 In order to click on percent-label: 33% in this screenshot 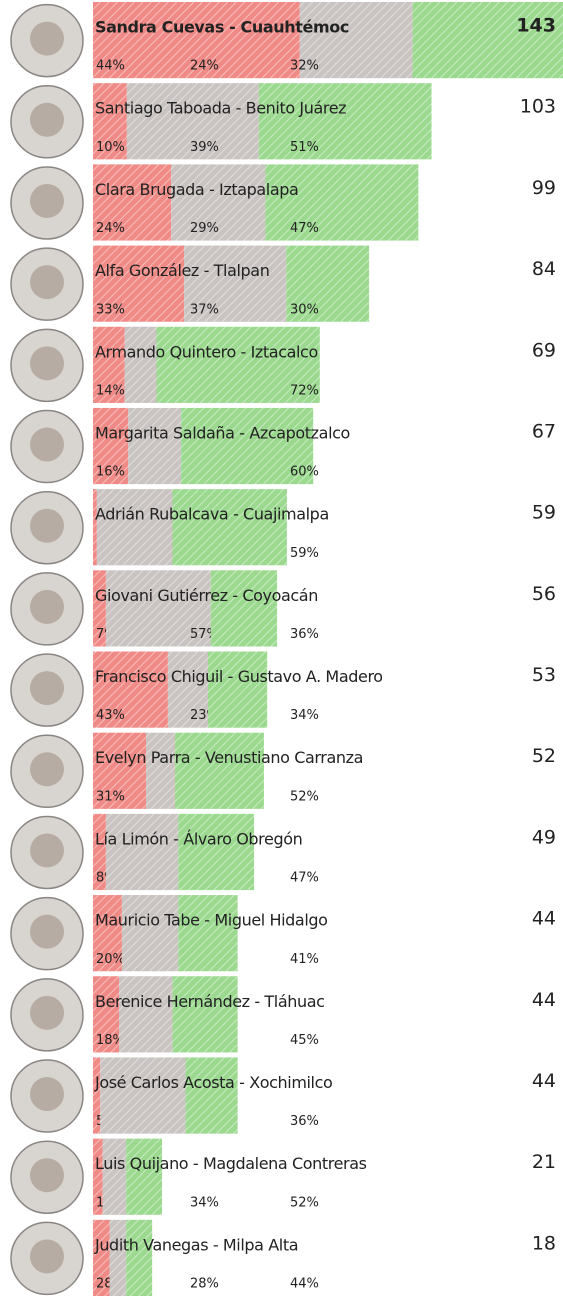, I will do `click(110, 309)`.